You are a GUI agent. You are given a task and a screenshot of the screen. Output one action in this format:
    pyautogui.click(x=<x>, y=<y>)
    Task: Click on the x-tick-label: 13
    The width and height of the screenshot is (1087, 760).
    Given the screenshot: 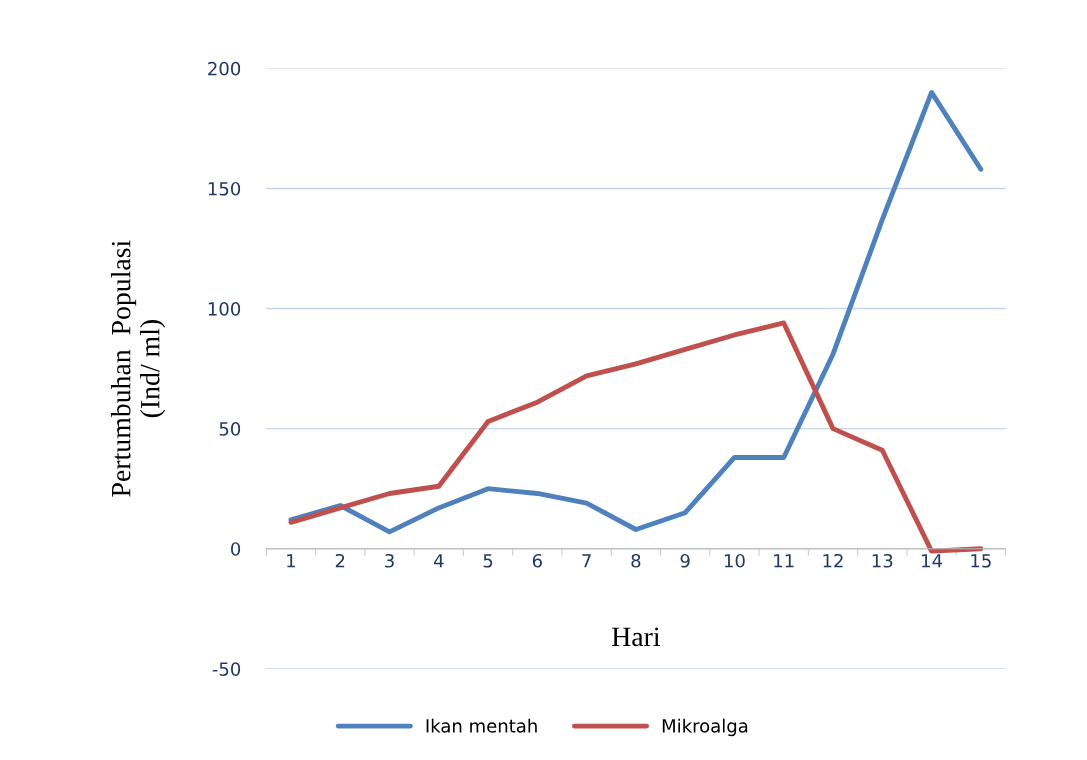 What is the action you would take?
    pyautogui.click(x=882, y=560)
    